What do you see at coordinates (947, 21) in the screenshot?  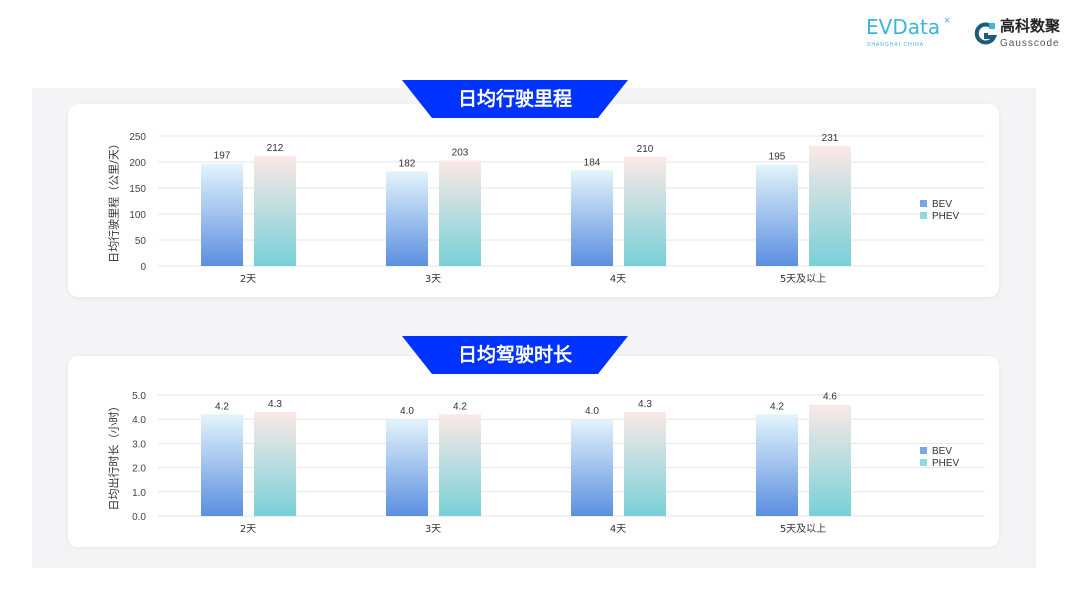 I see `evdata-x-mark-icon: ×` at bounding box center [947, 21].